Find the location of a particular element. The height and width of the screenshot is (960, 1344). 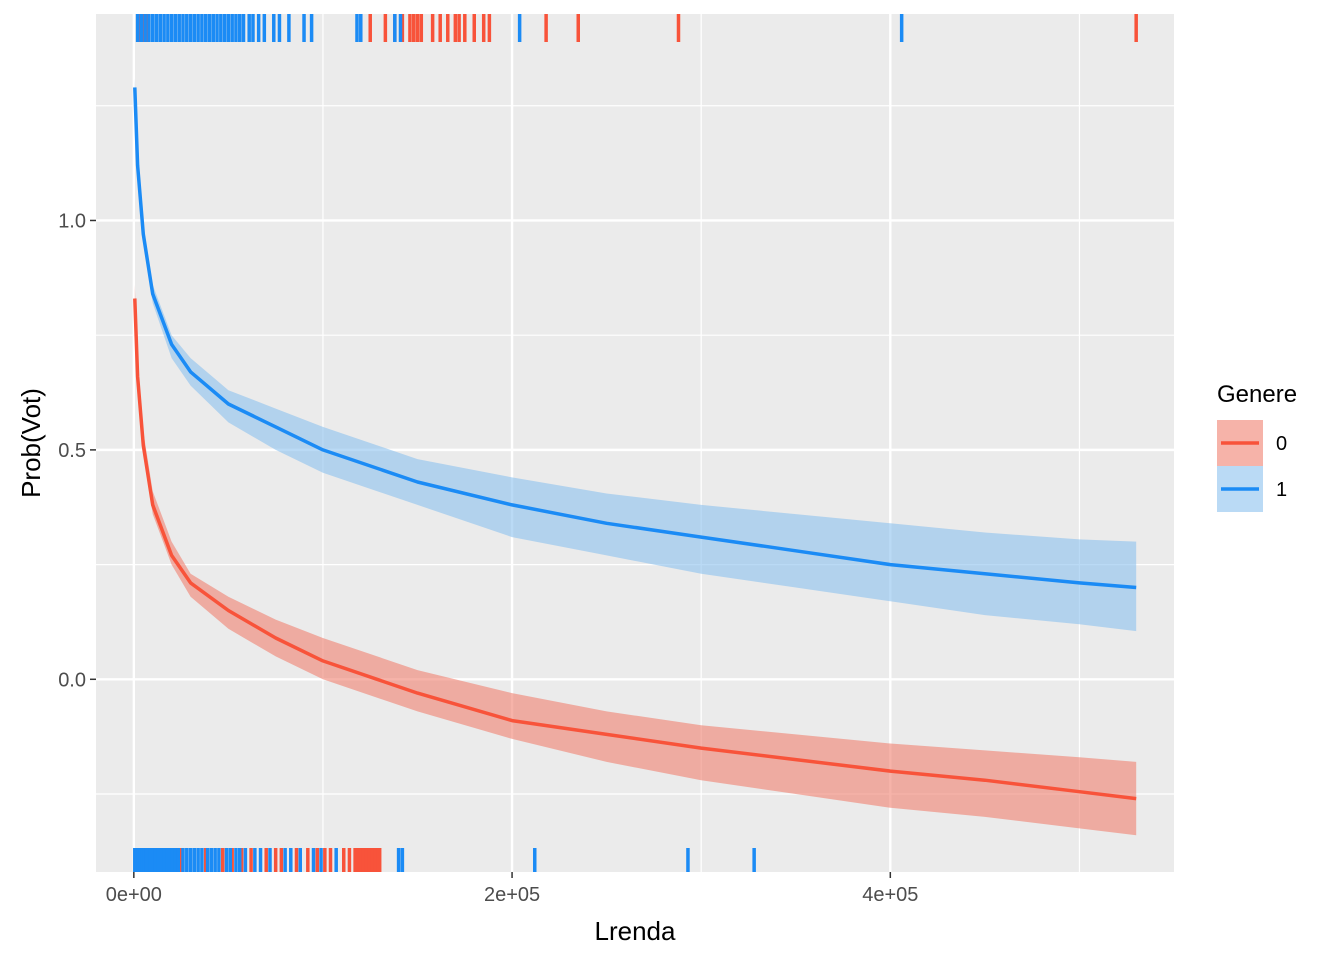

y-tick-label: 1.0 is located at coordinates (72, 221).